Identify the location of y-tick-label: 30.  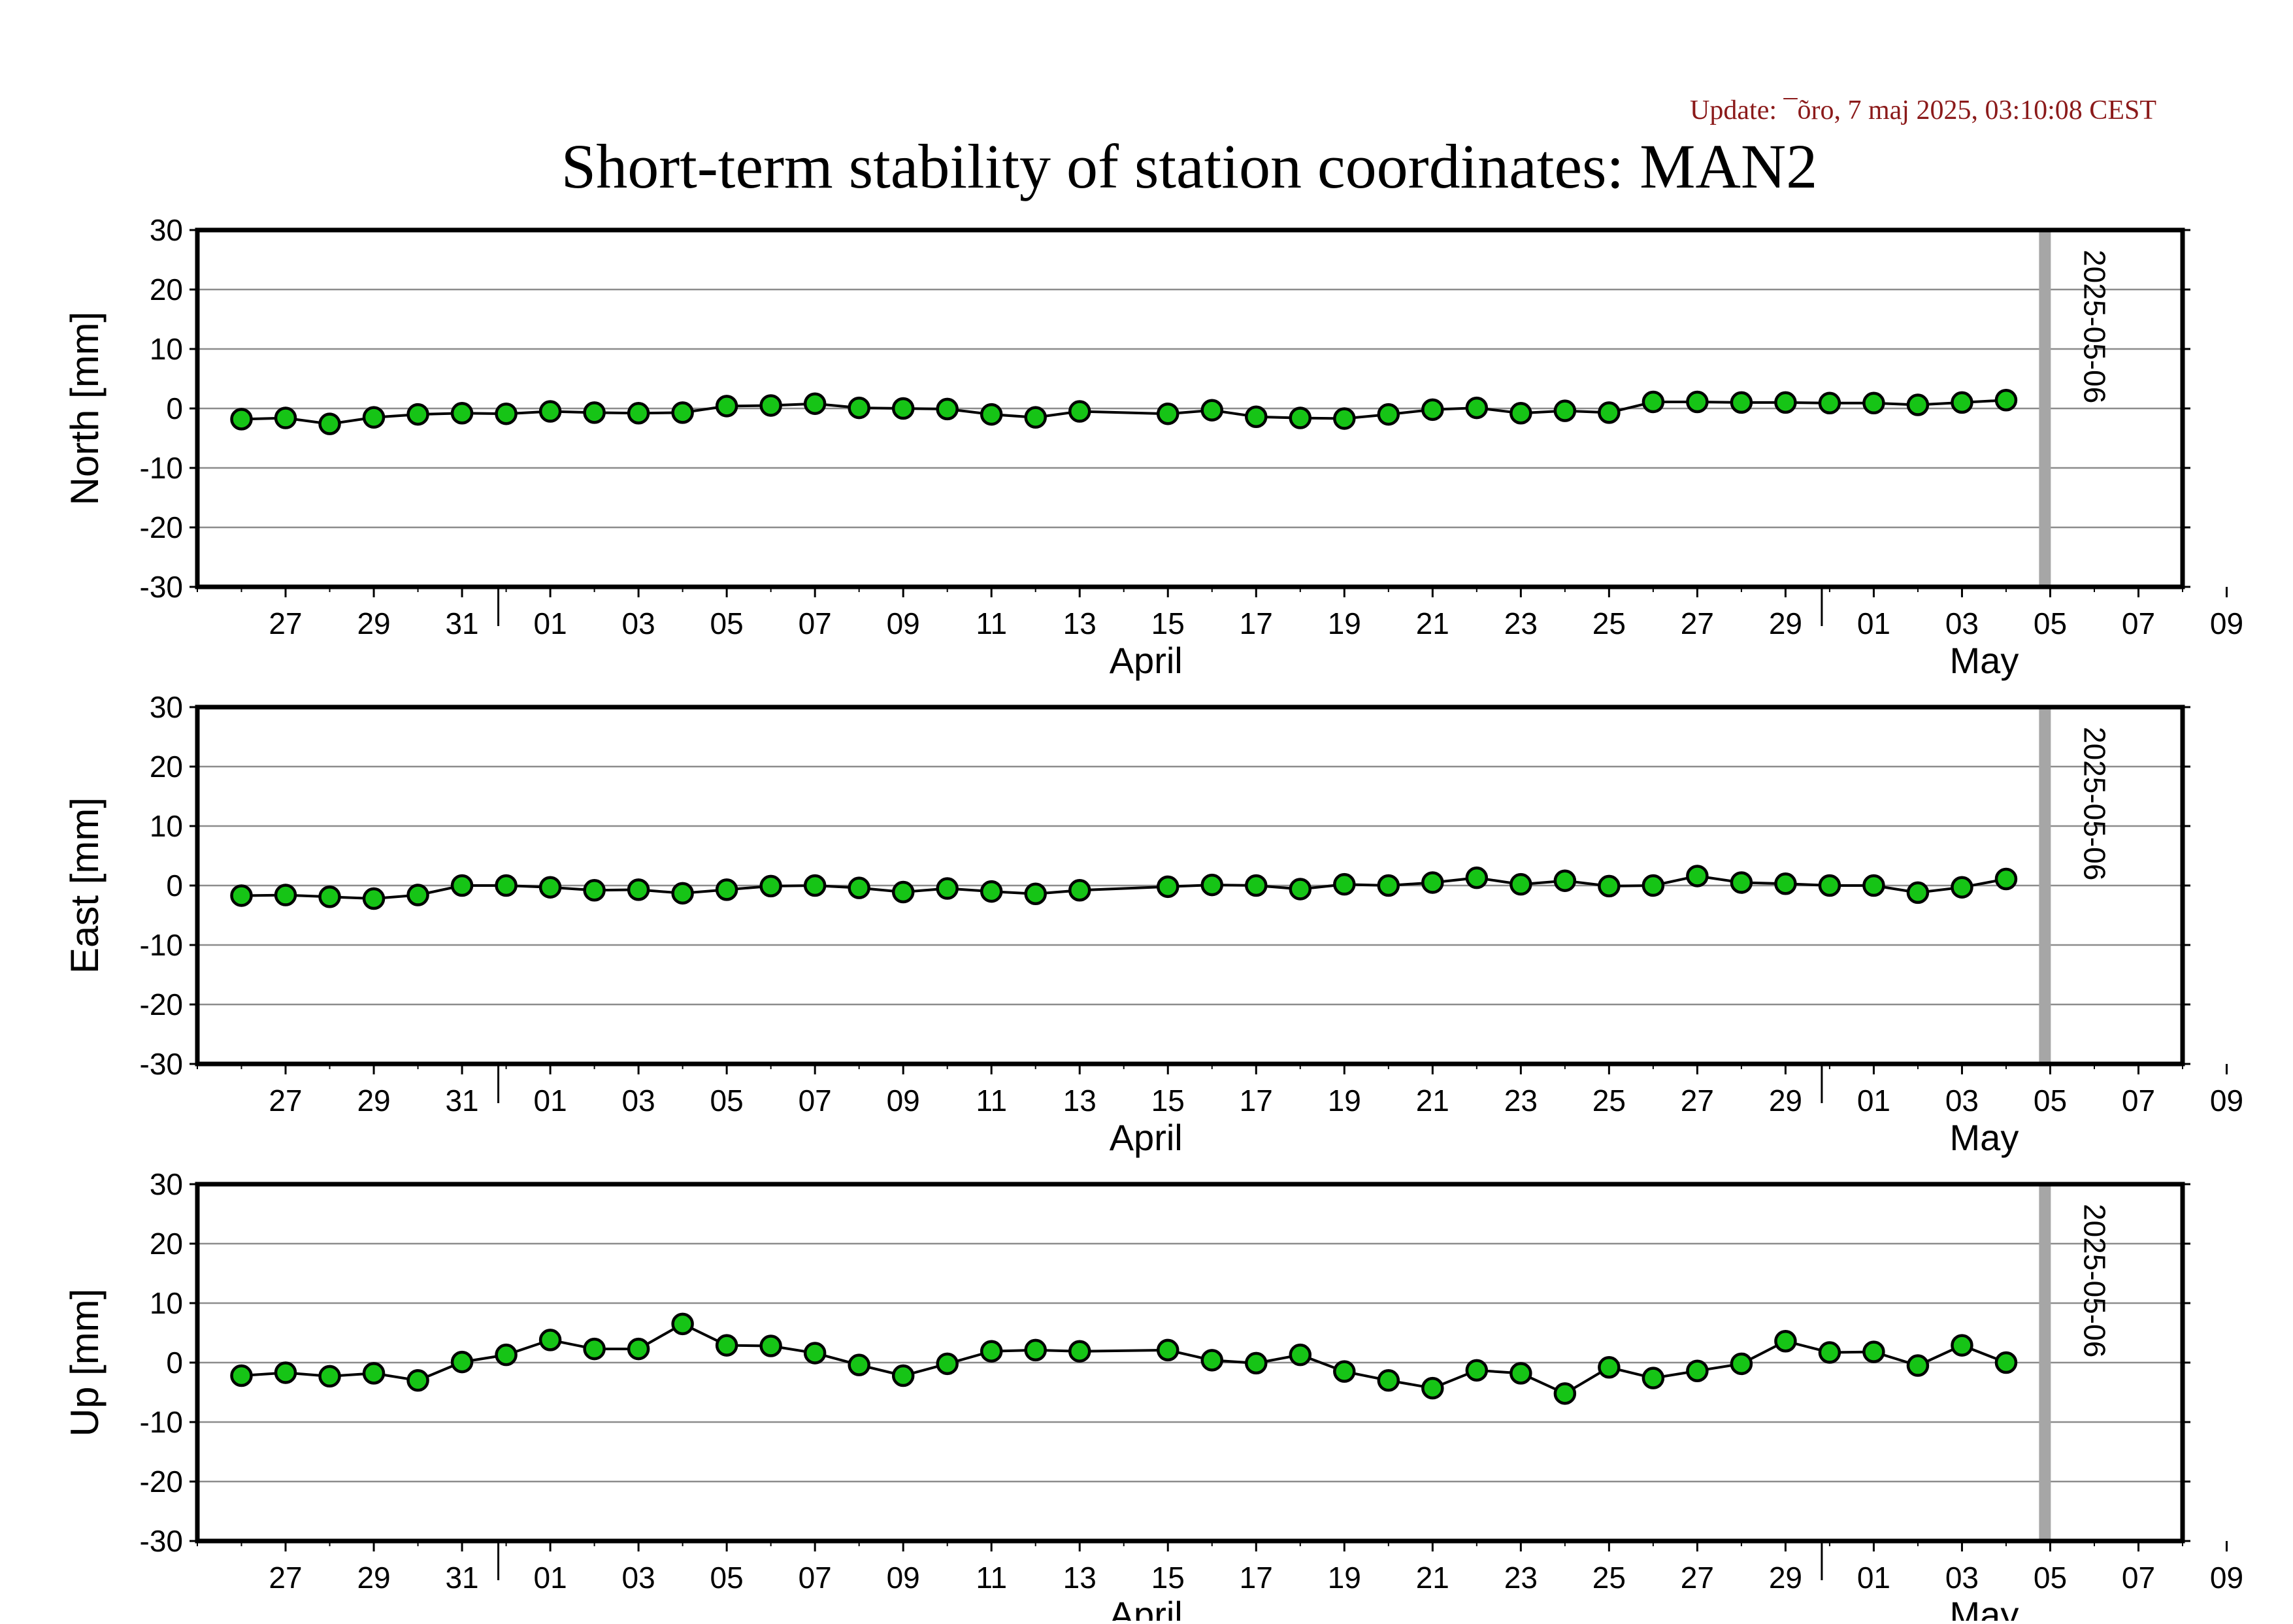
(166, 1184).